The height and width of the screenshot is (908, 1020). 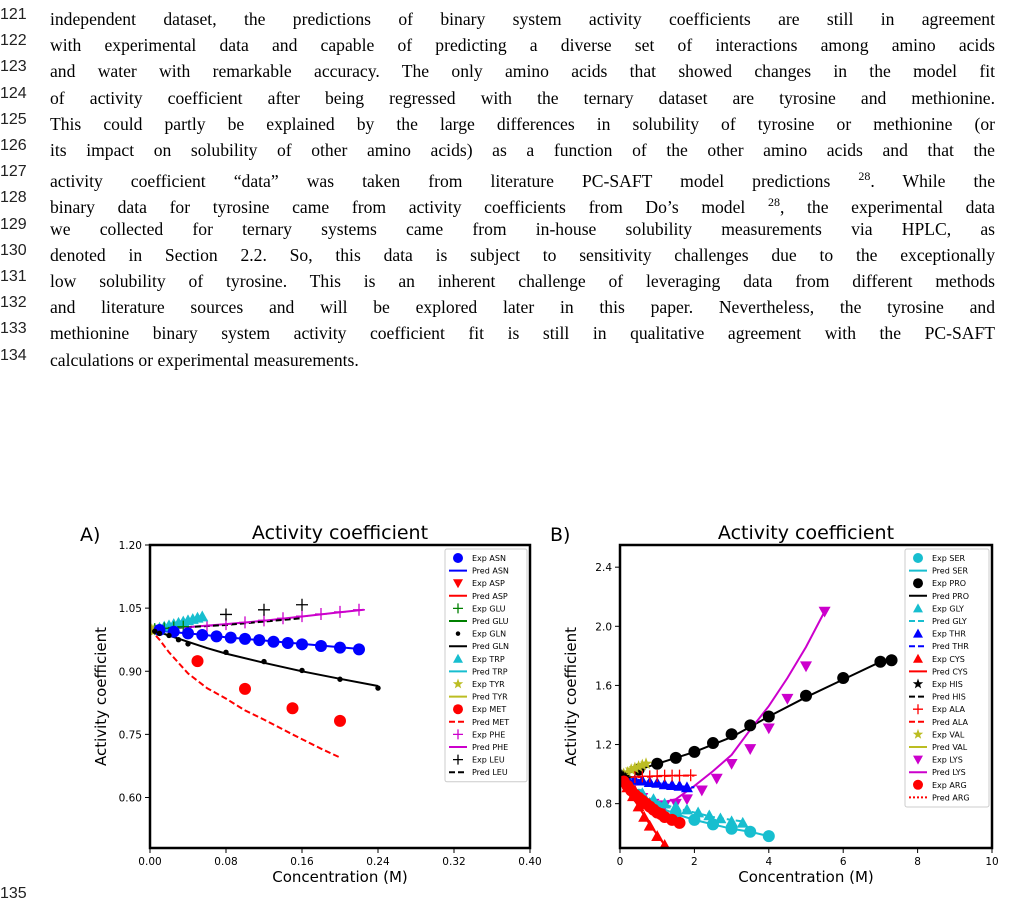 I want to click on legend-item: Pred GLU, so click(x=479, y=621).